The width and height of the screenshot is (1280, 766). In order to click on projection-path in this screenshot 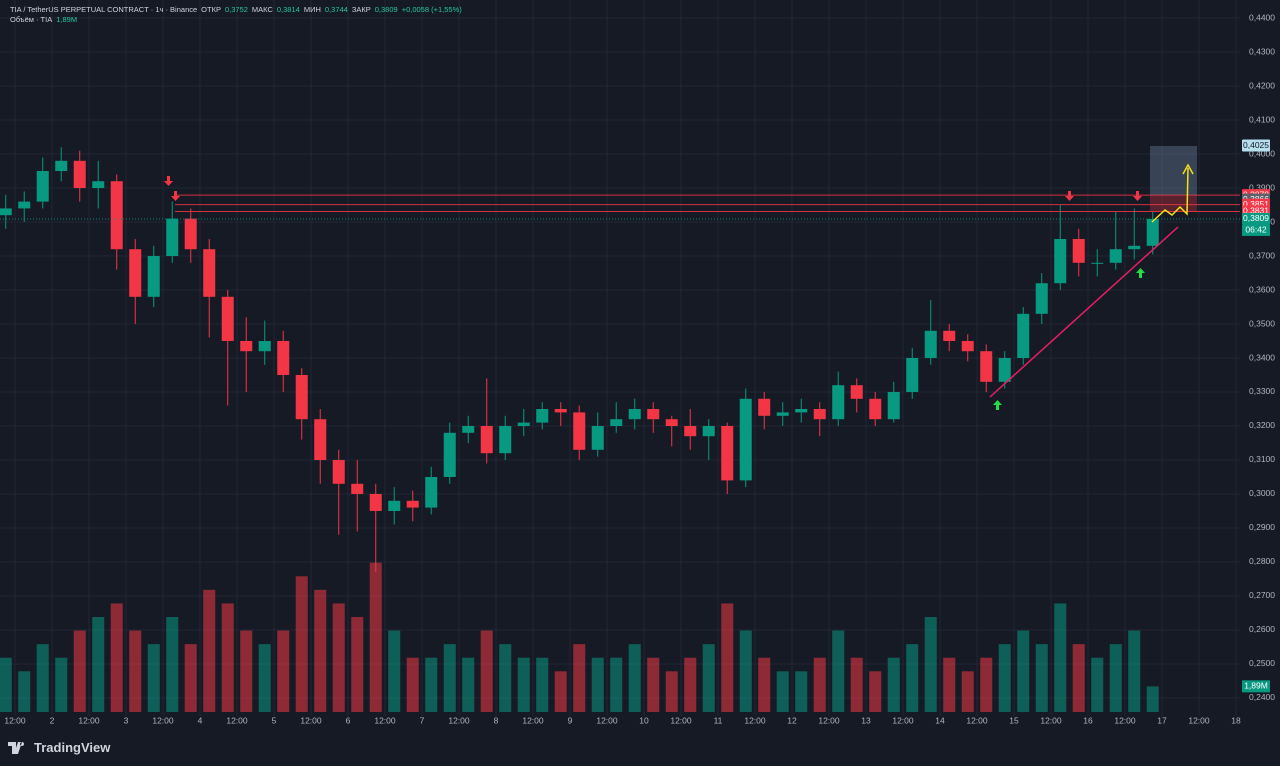, I will do `click(1170, 195)`.